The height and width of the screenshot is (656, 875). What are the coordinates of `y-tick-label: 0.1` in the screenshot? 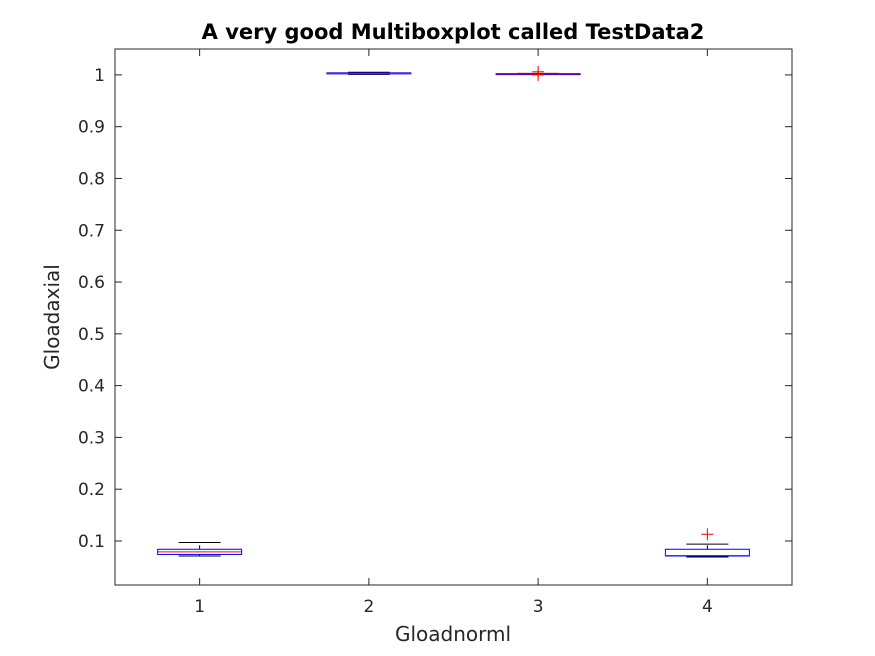 It's located at (91, 542).